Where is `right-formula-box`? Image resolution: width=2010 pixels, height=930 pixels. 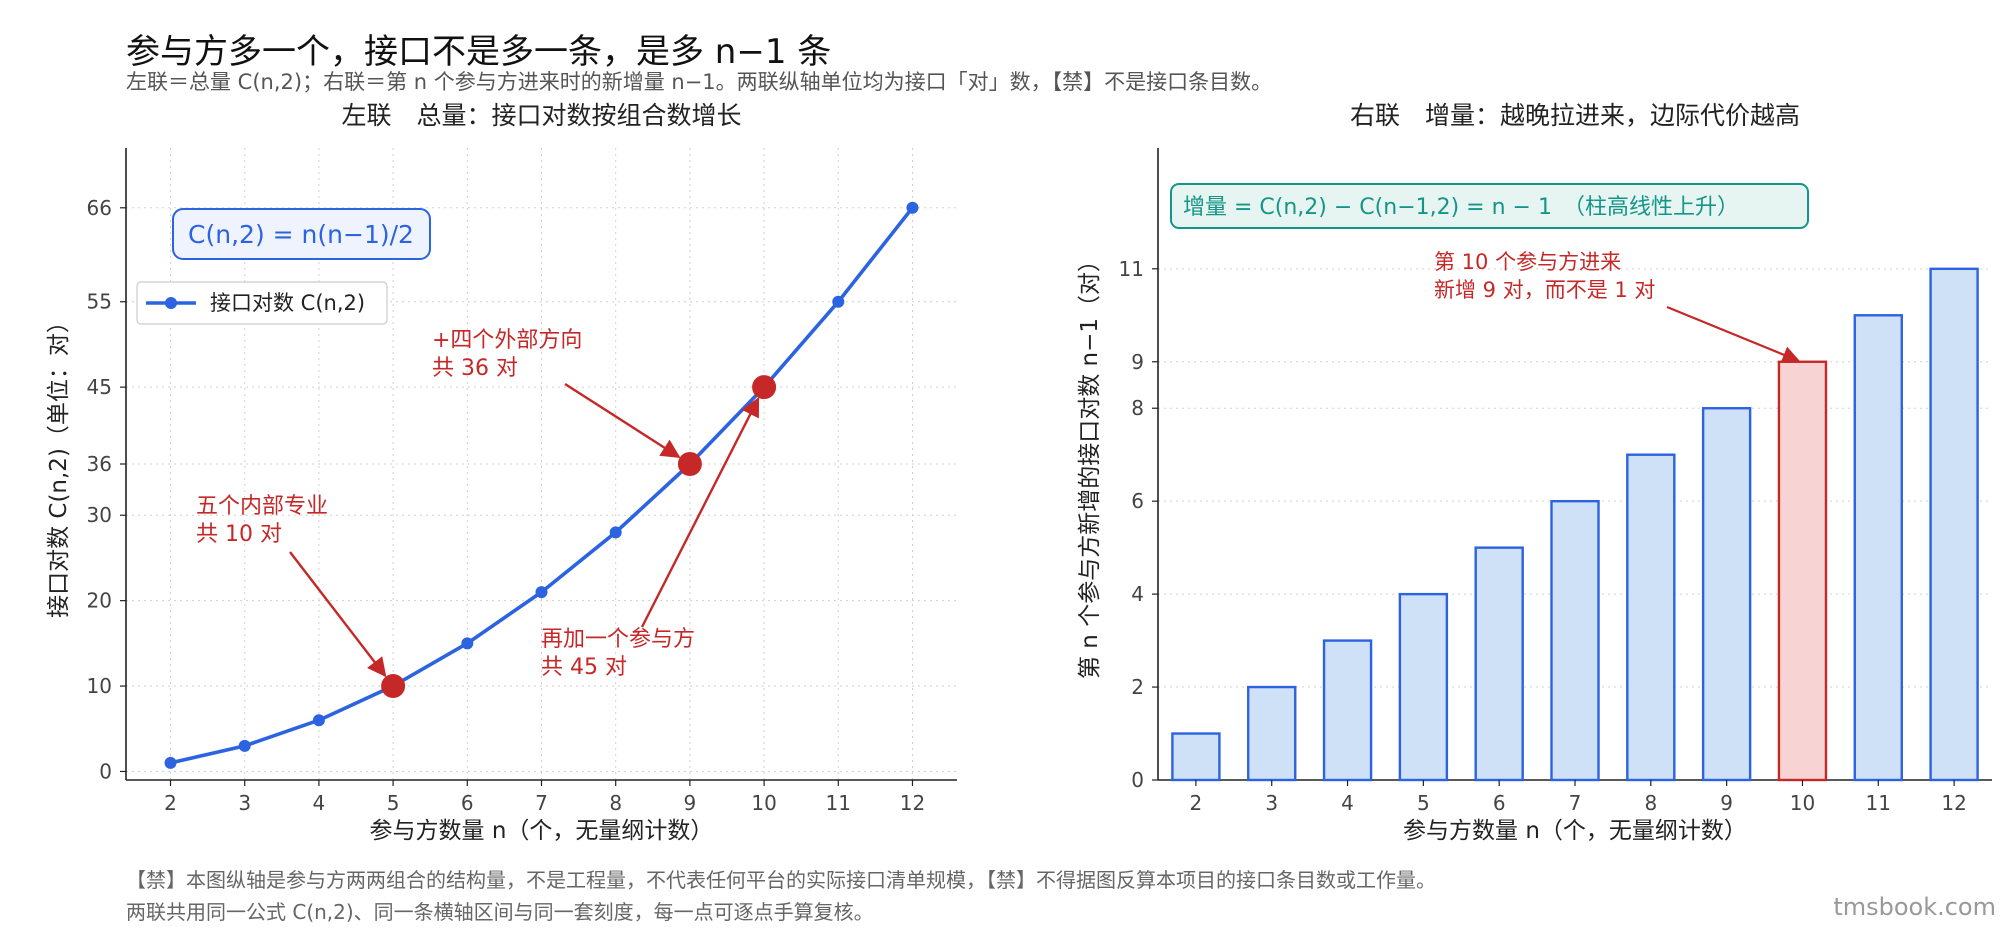 right-formula-box is located at coordinates (1489, 206).